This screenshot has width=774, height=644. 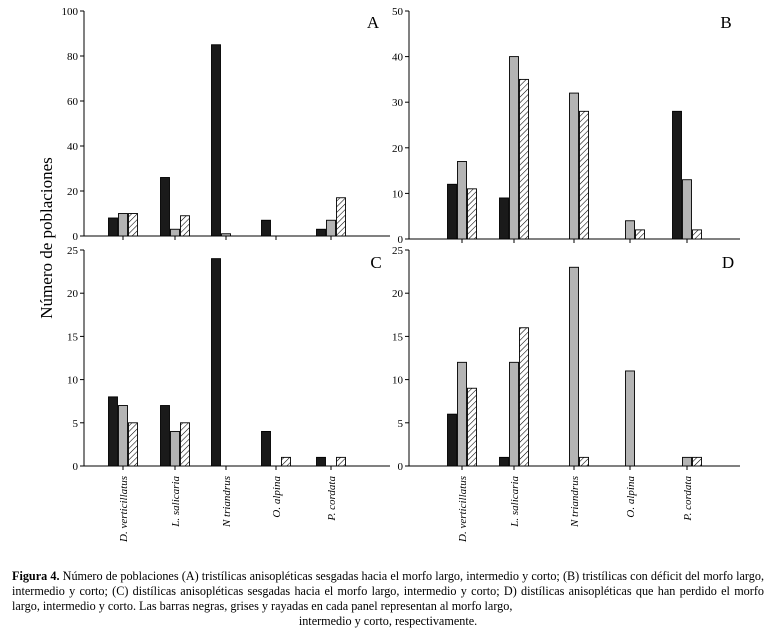 I want to click on panel-label: D, so click(x=728, y=262).